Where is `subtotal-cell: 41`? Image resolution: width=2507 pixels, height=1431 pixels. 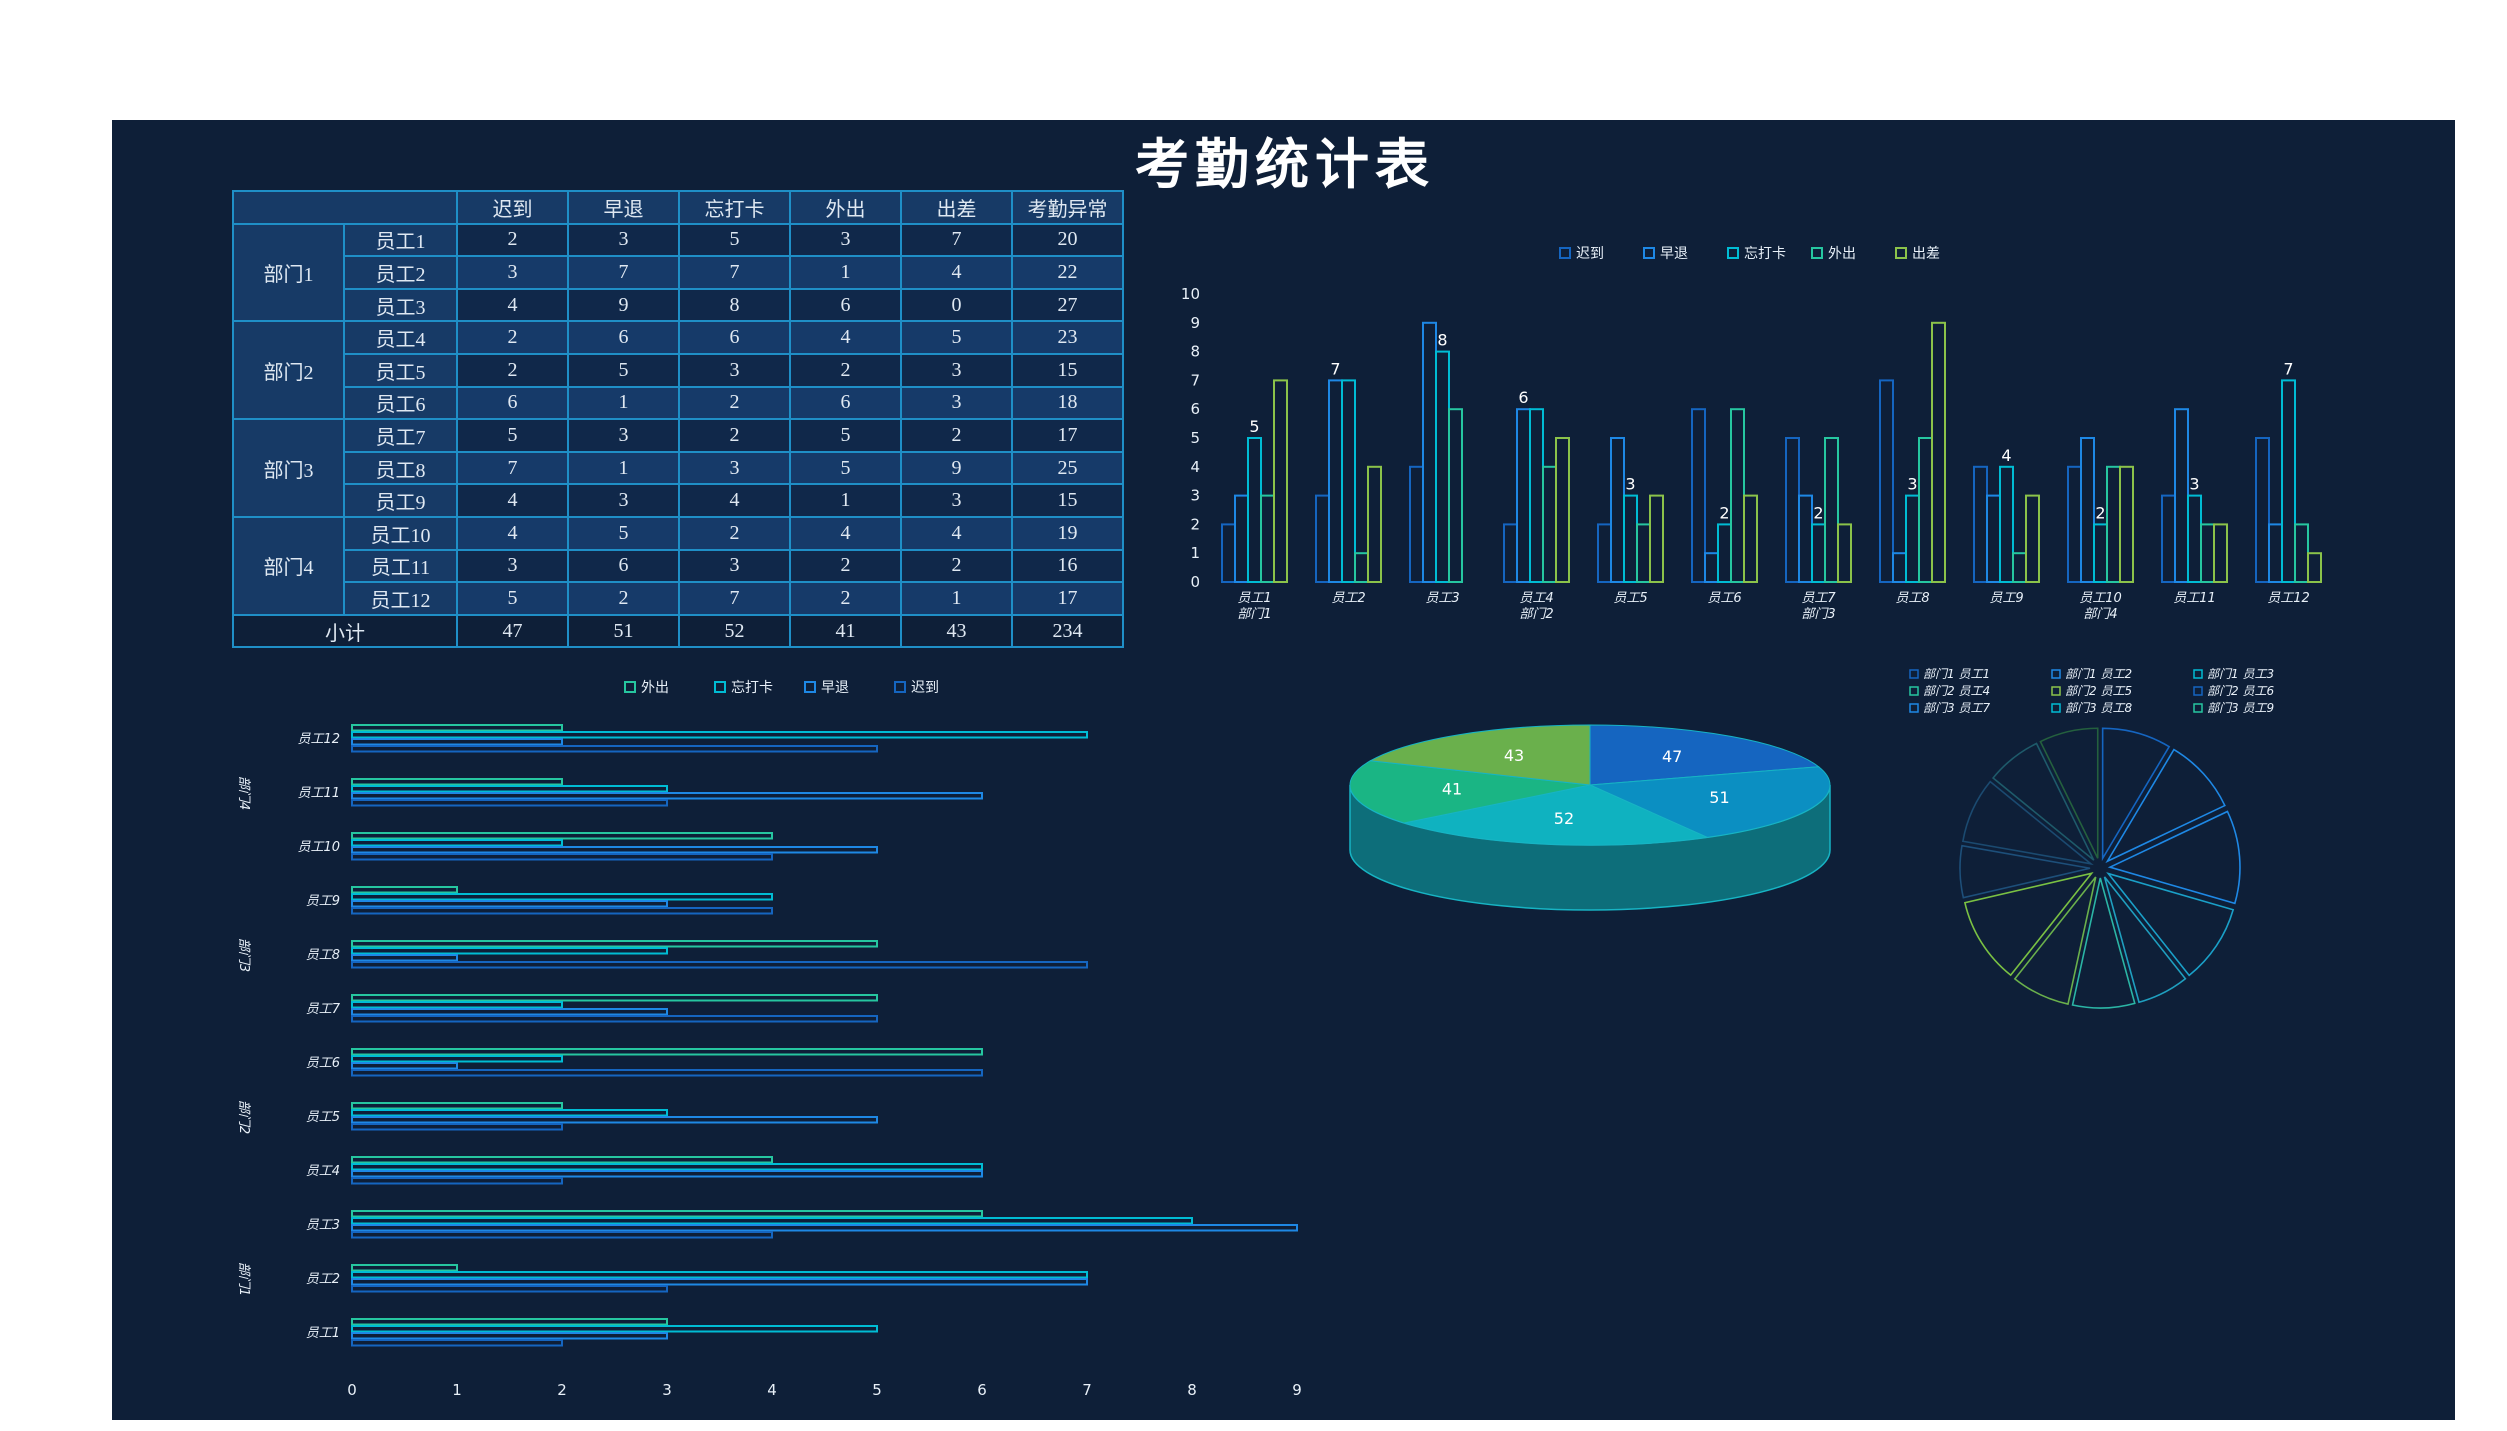 subtotal-cell: 41 is located at coordinates (845, 631).